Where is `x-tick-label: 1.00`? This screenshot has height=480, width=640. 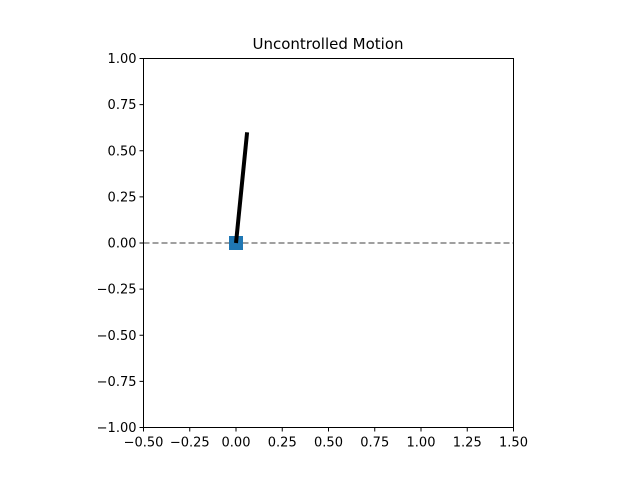 x-tick-label: 1.00 is located at coordinates (421, 443).